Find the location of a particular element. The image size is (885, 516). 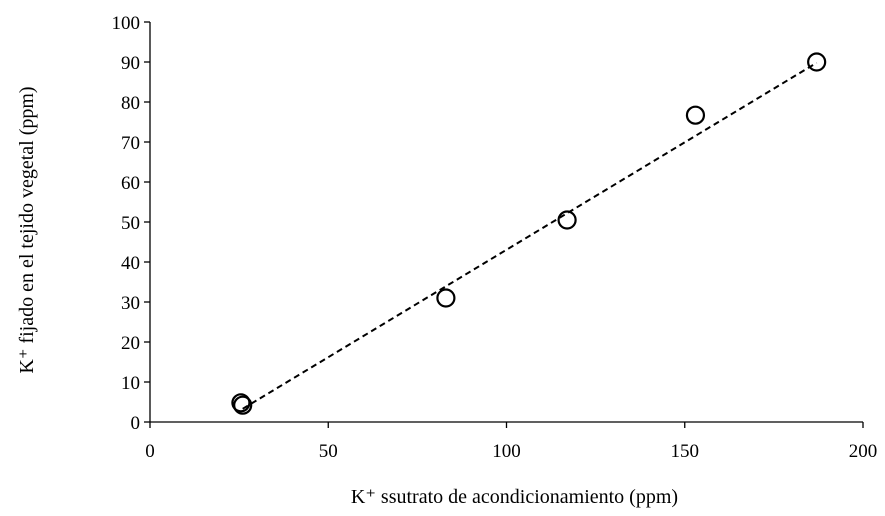

y-tick-label: 100 is located at coordinates (126, 23).